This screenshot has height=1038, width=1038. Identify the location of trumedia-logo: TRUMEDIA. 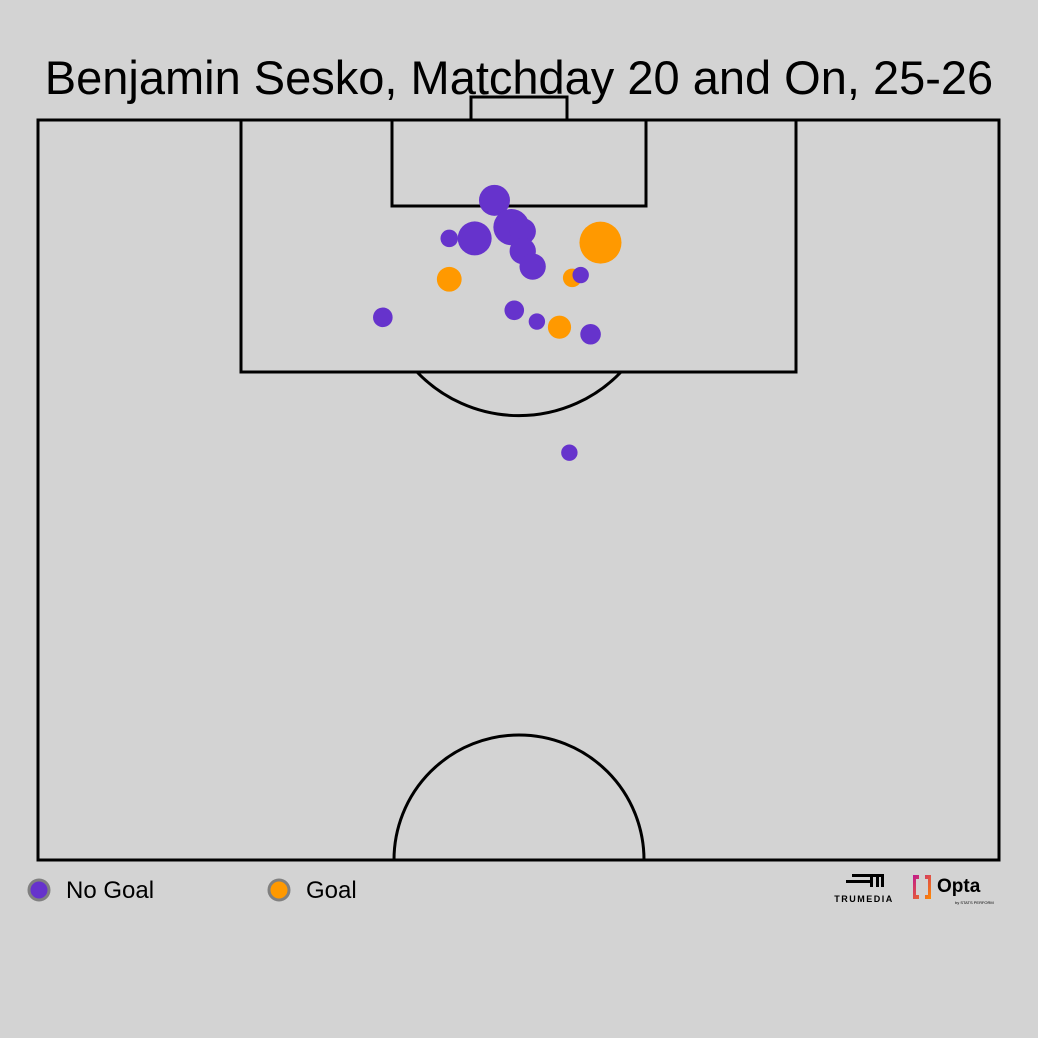
(864, 889).